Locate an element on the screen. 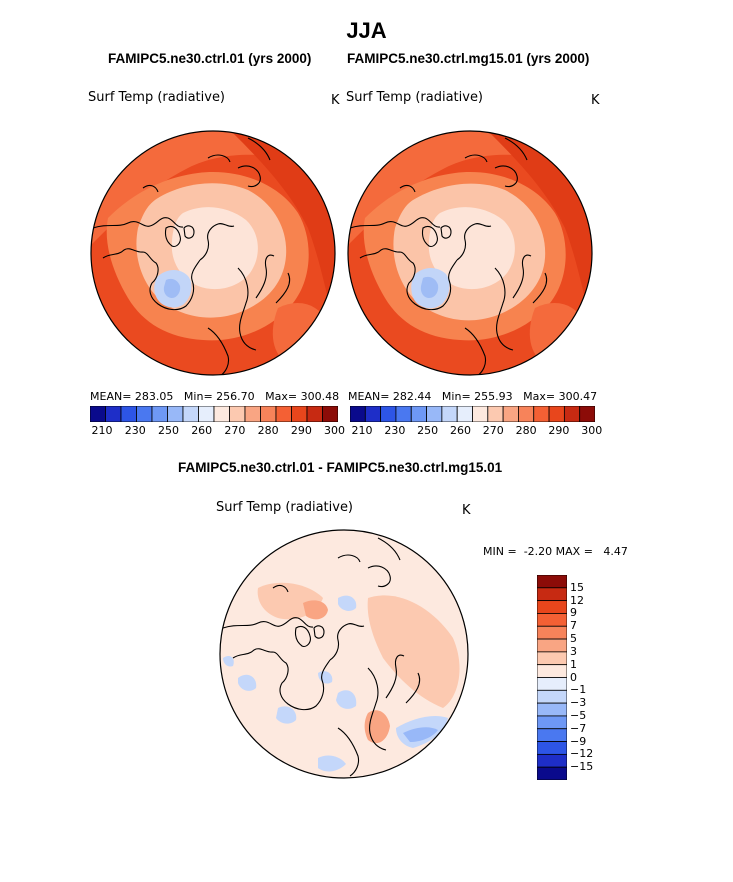 The height and width of the screenshot is (882, 733). colorbar-1-tick-label: 260 is located at coordinates (202, 430).